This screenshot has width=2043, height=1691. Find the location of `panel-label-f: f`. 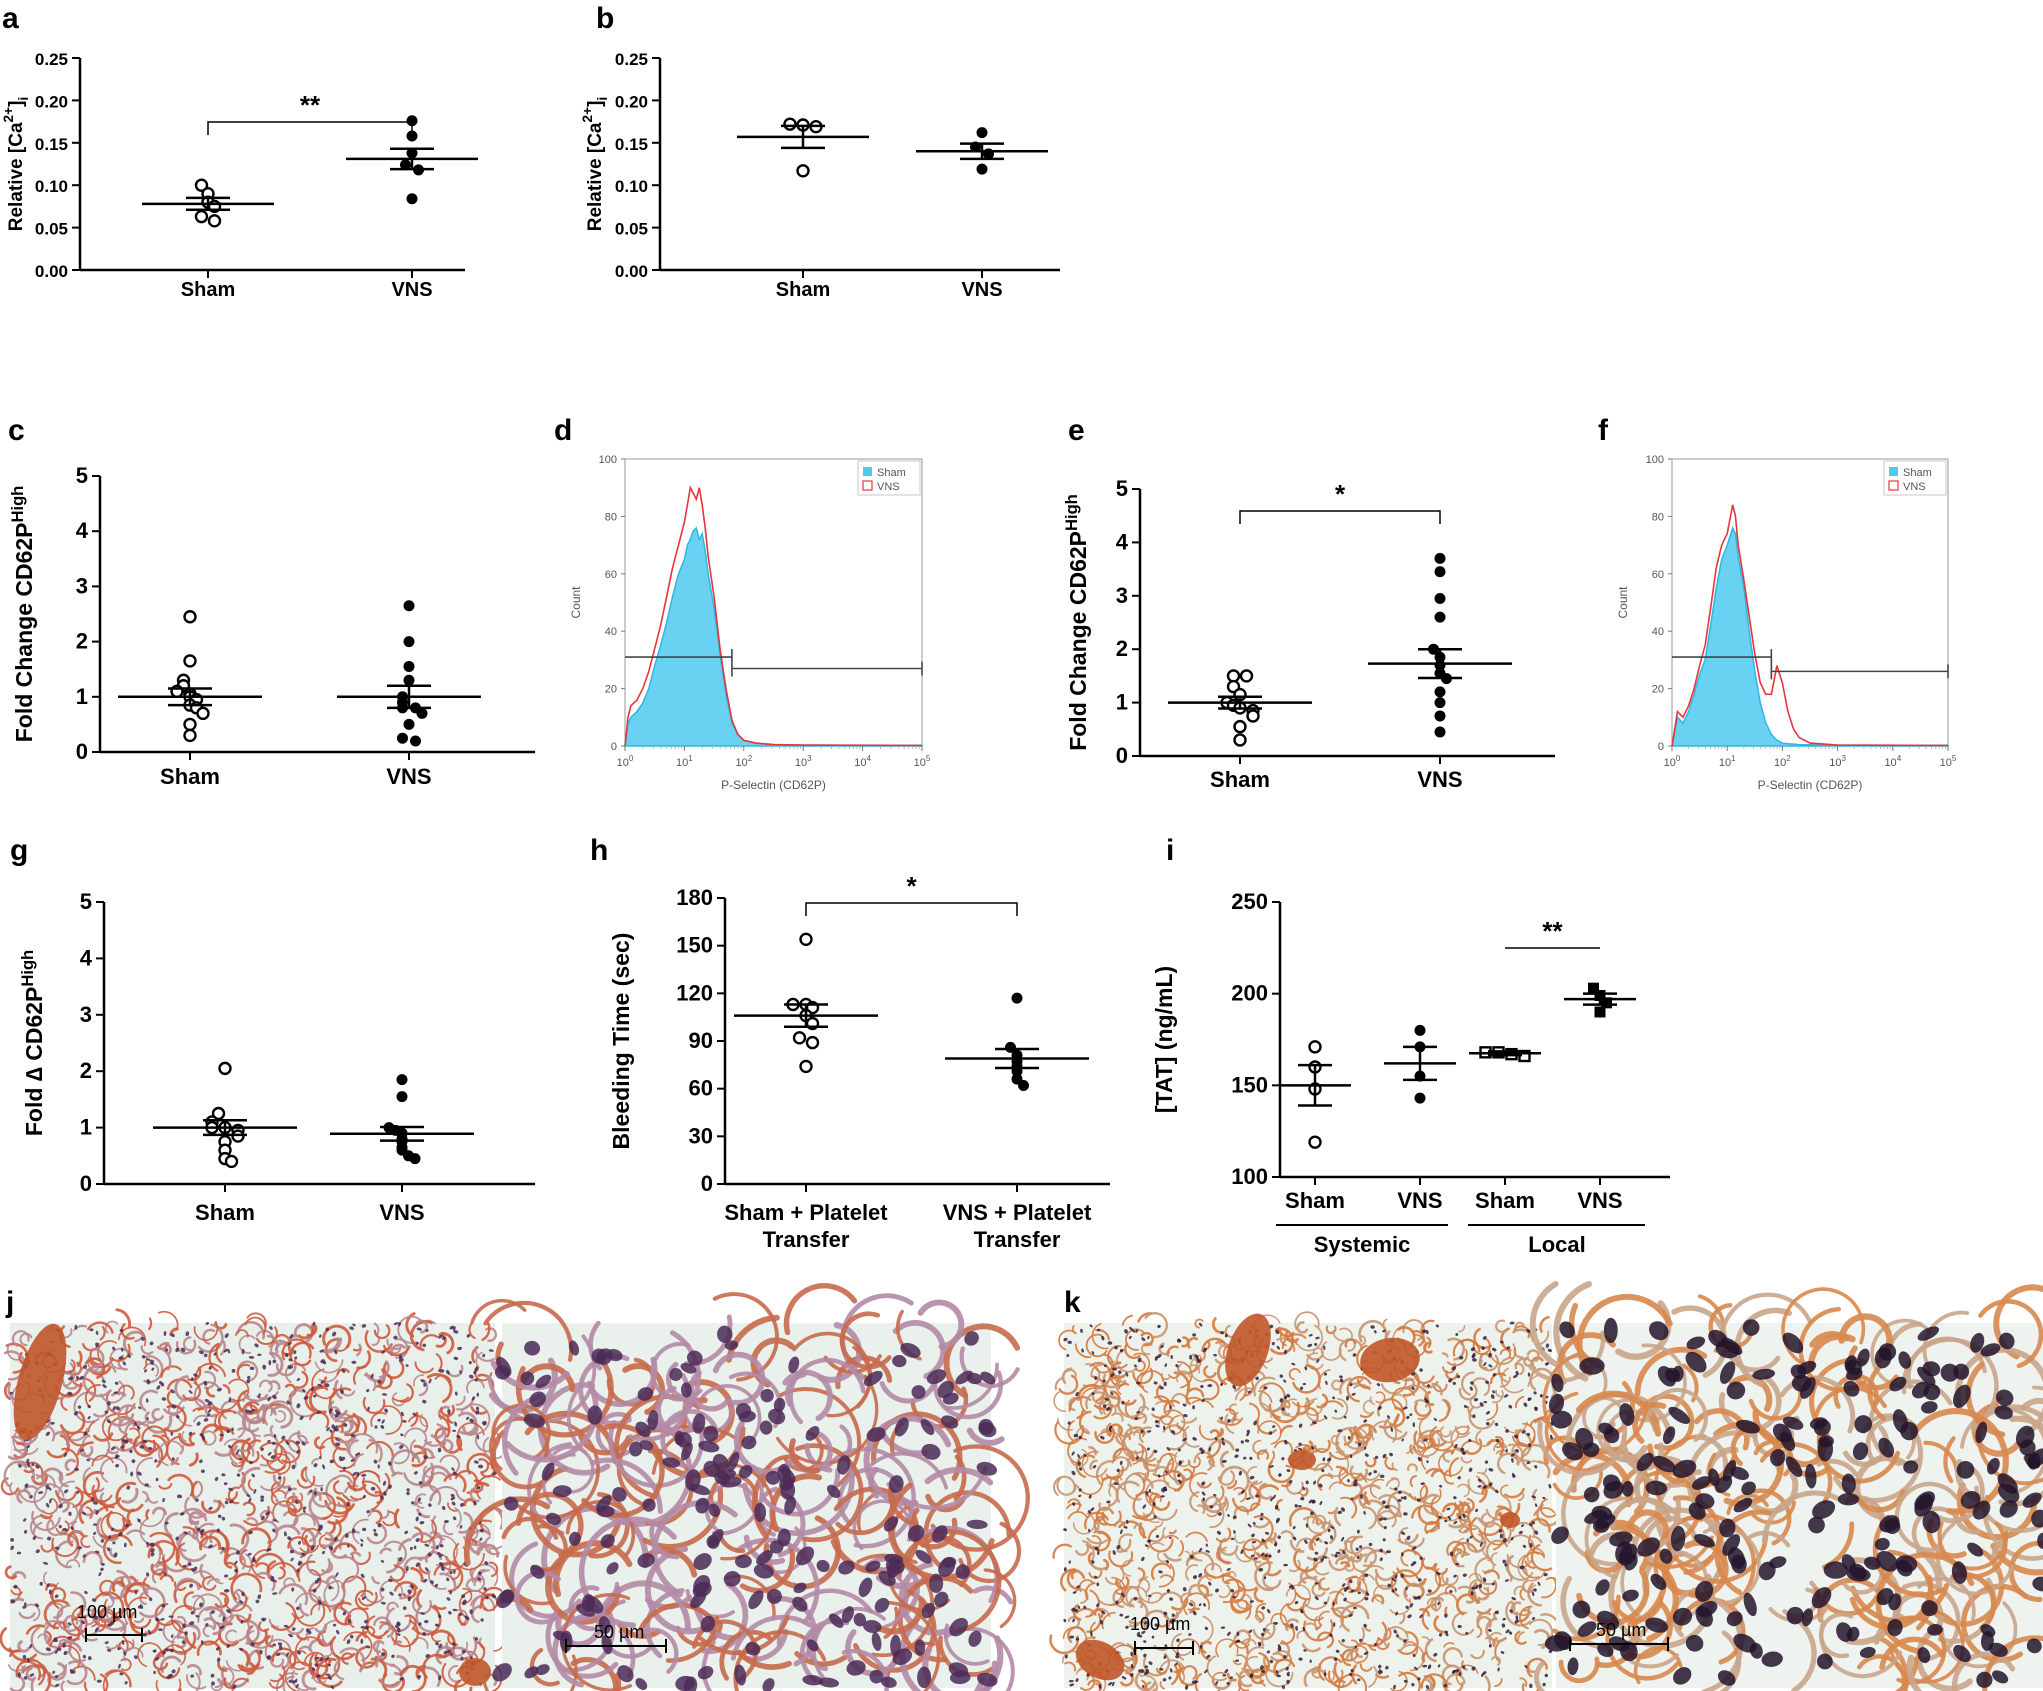

panel-label-f: f is located at coordinates (1603, 430).